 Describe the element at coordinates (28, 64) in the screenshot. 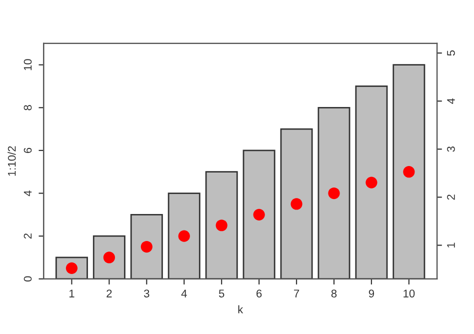

I see `y-tick-label: 10` at that location.